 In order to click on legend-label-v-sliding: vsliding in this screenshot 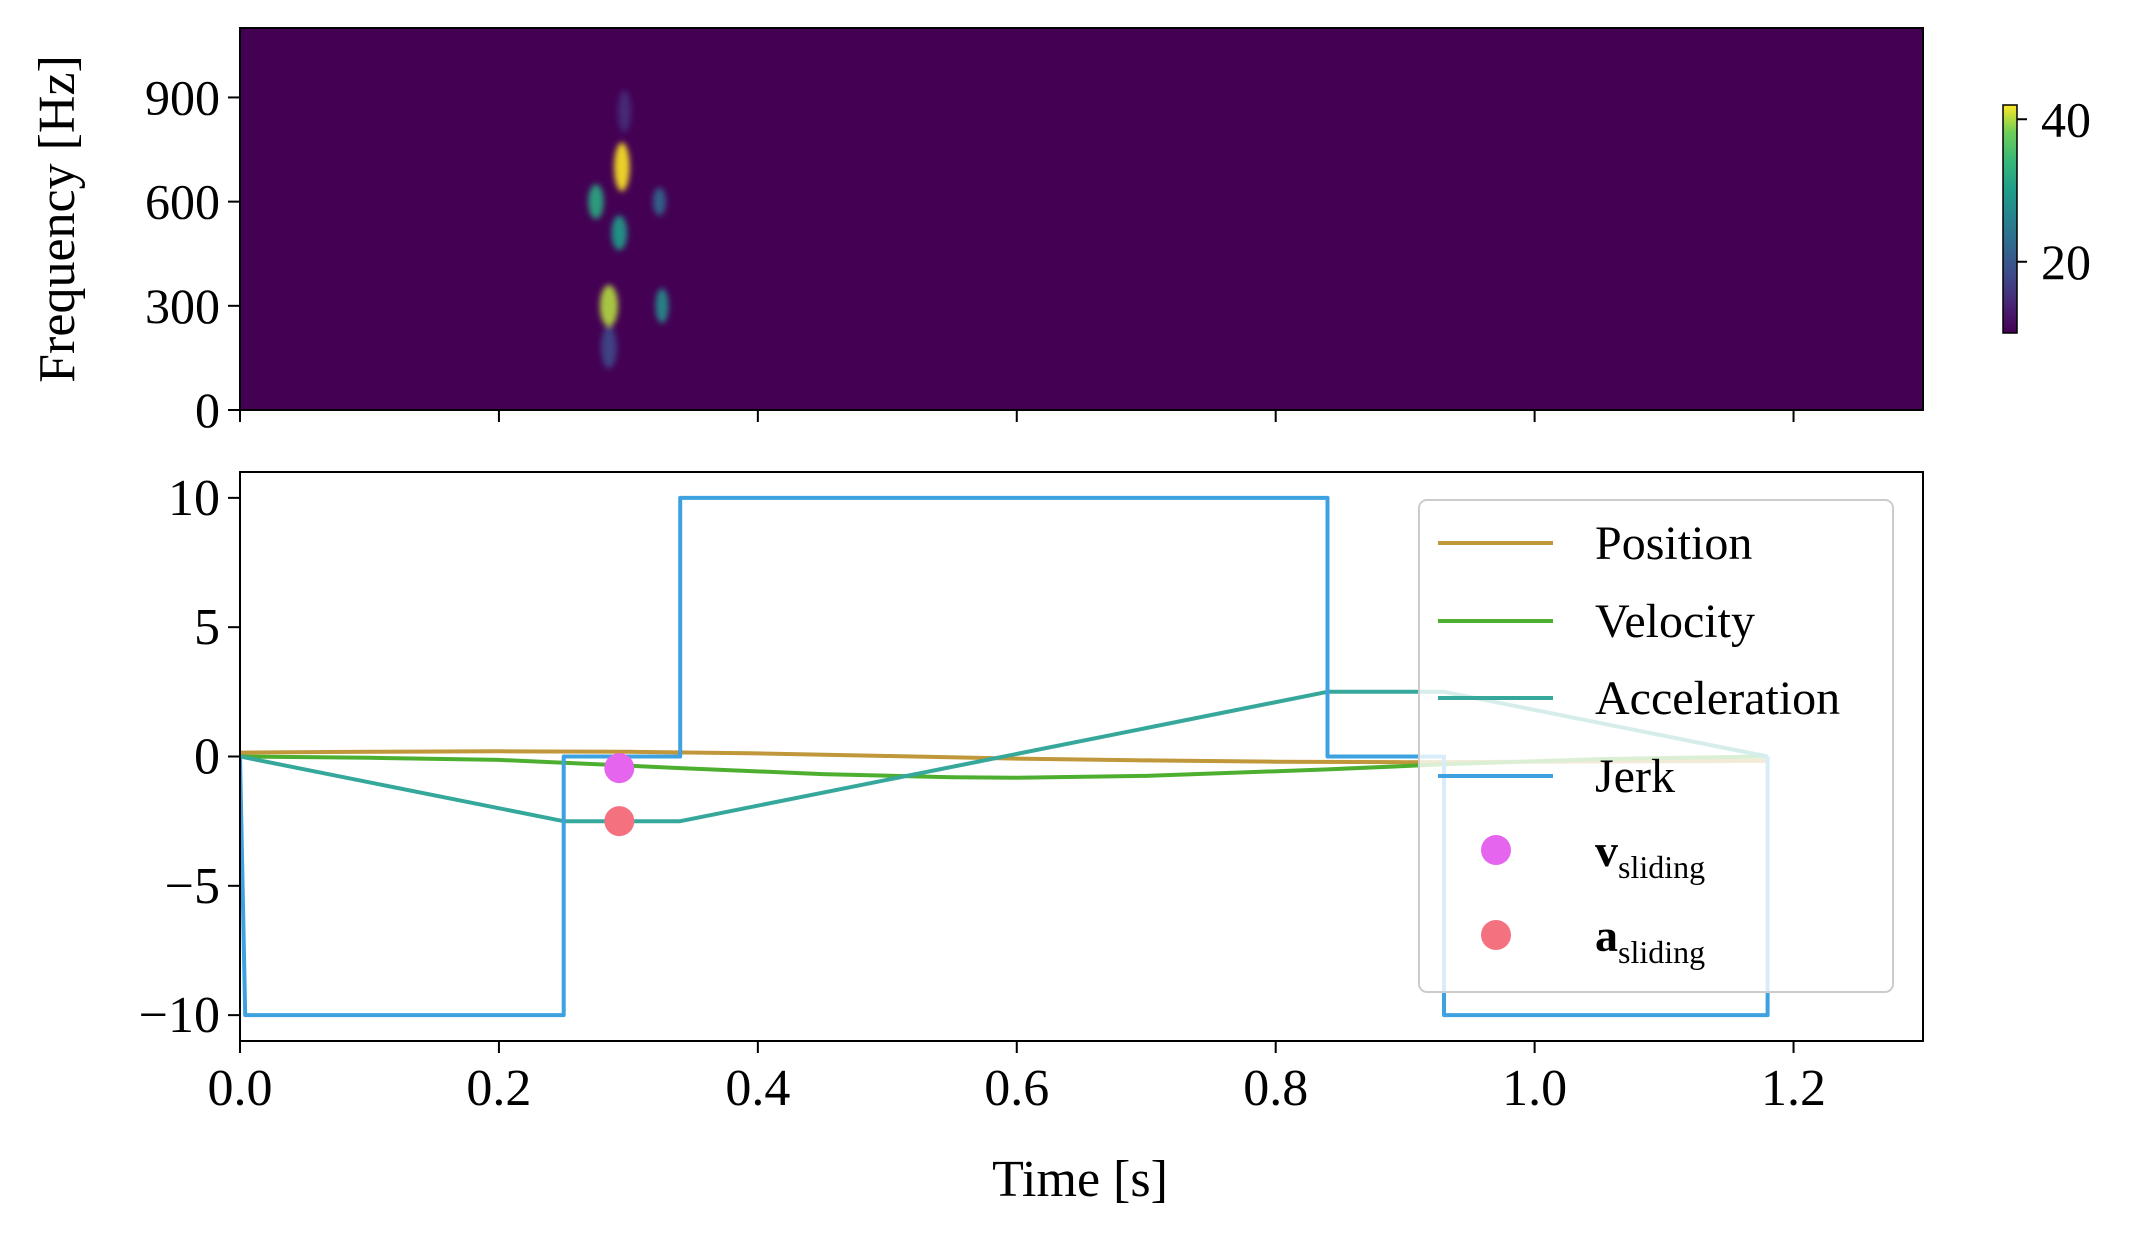, I will do `click(1650, 855)`.